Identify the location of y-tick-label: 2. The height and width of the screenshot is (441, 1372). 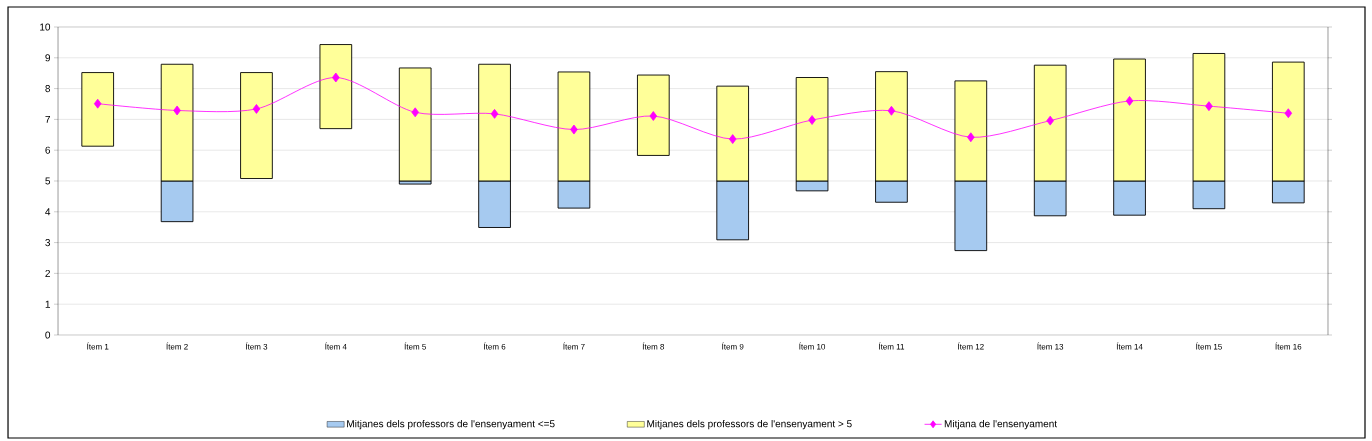
(47, 273).